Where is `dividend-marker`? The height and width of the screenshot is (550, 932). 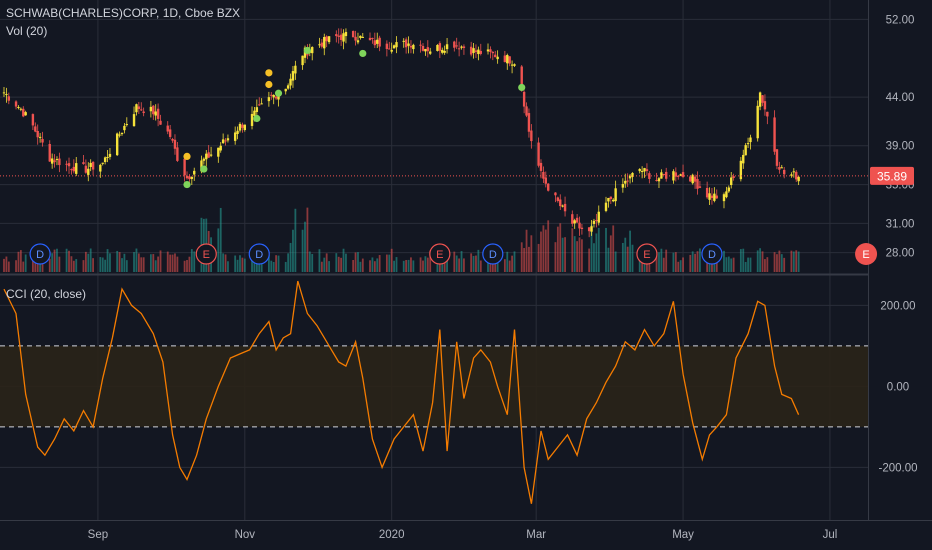 dividend-marker is located at coordinates (40, 254).